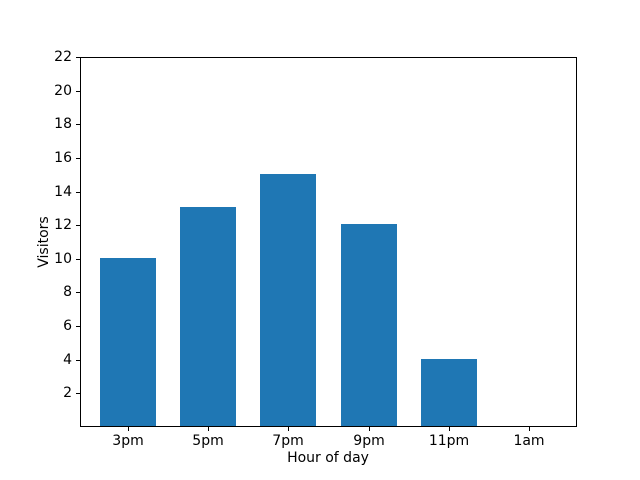  I want to click on x-tick-label-7pm: 7pm, so click(288, 441).